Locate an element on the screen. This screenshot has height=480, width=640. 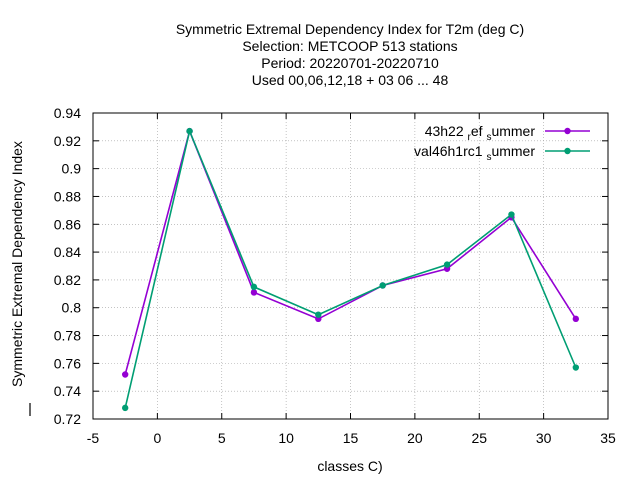
y-axis-label: Symmetric Extremal Dependency Index is located at coordinates (17, 264).